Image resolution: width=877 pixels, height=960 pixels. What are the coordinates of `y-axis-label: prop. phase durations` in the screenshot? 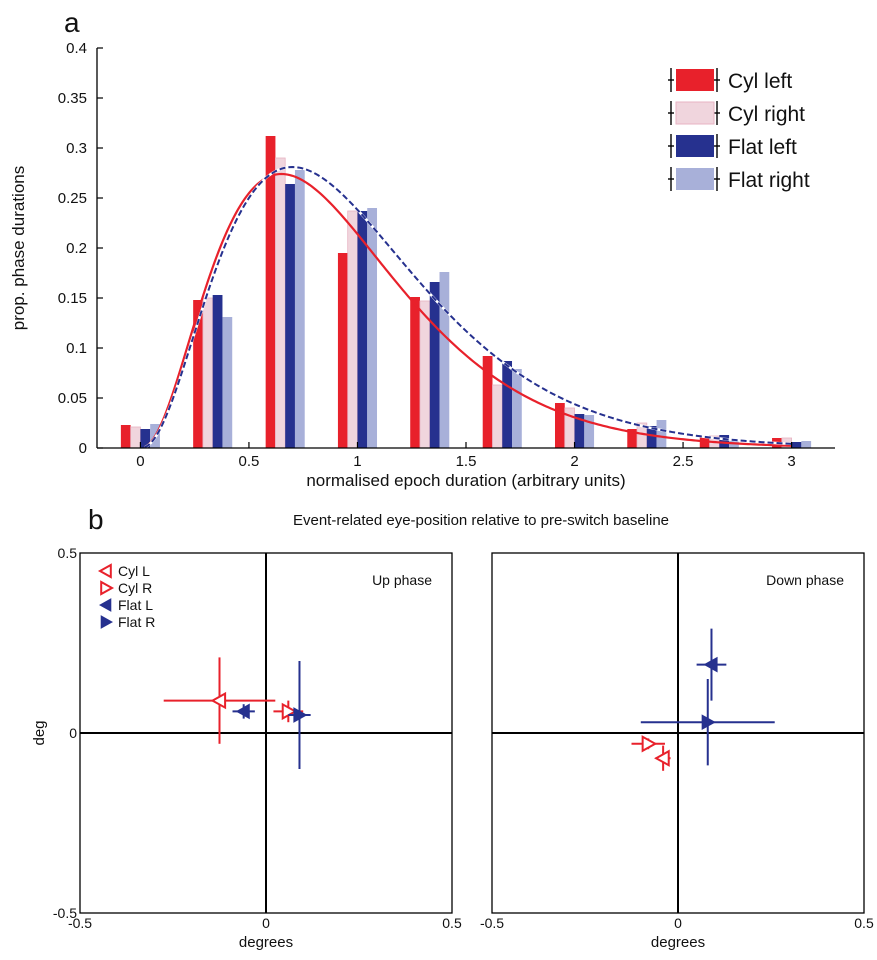 It's located at (18, 248).